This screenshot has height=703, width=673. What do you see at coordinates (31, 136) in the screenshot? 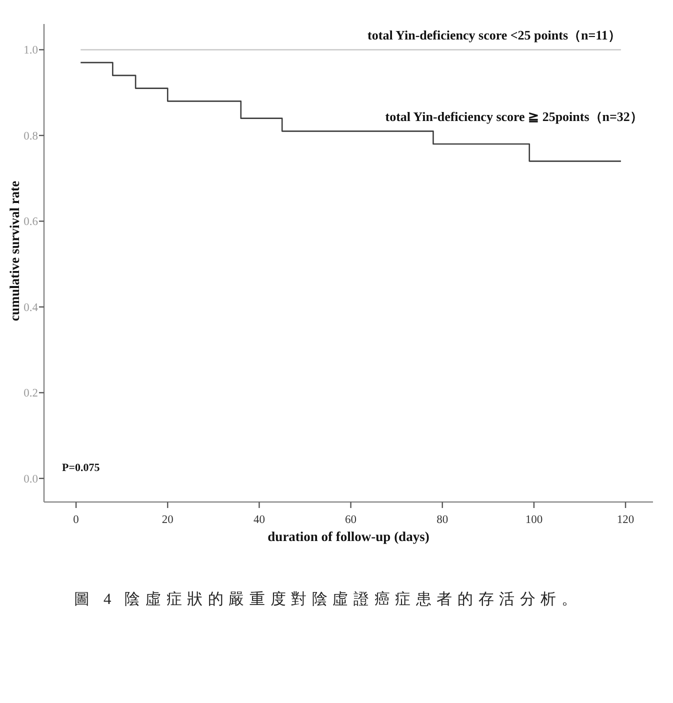
I see `y-tick-label: 0.8` at bounding box center [31, 136].